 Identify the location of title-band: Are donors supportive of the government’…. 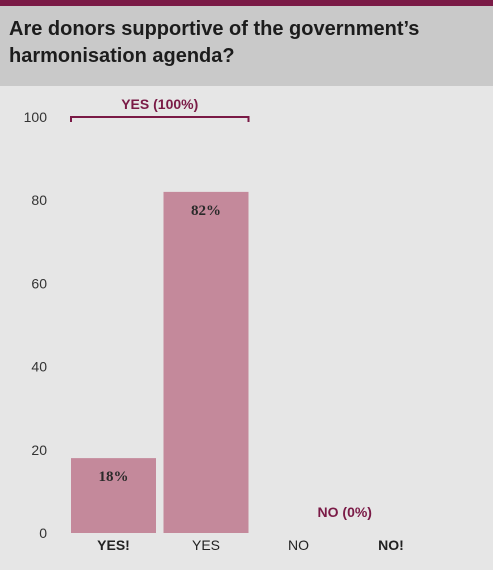
(246, 46).